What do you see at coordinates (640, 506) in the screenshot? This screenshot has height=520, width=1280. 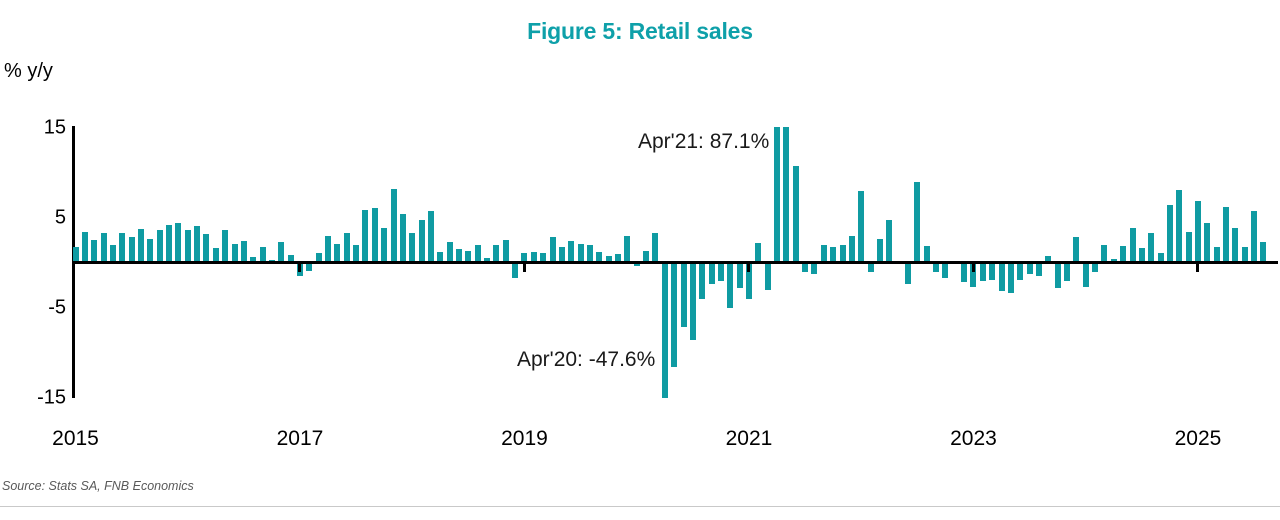 I see `bottom-divider` at bounding box center [640, 506].